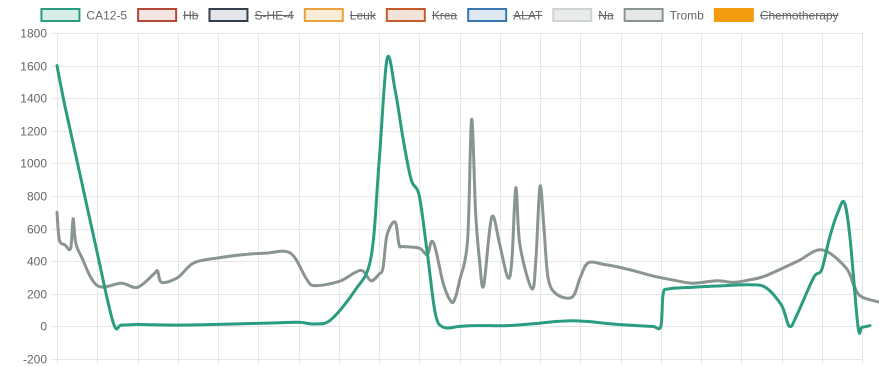  Describe the element at coordinates (687, 16) in the screenshot. I see `legend-label: Tromb` at that location.